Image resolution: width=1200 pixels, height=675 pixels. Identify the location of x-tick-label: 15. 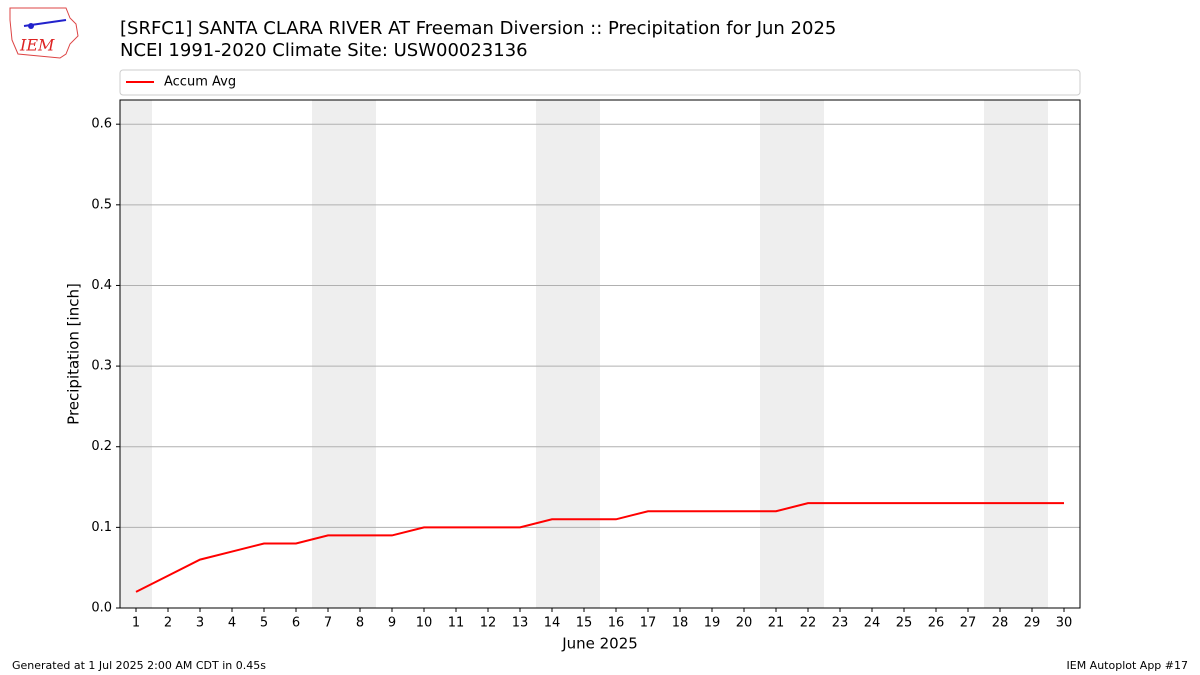
(584, 623).